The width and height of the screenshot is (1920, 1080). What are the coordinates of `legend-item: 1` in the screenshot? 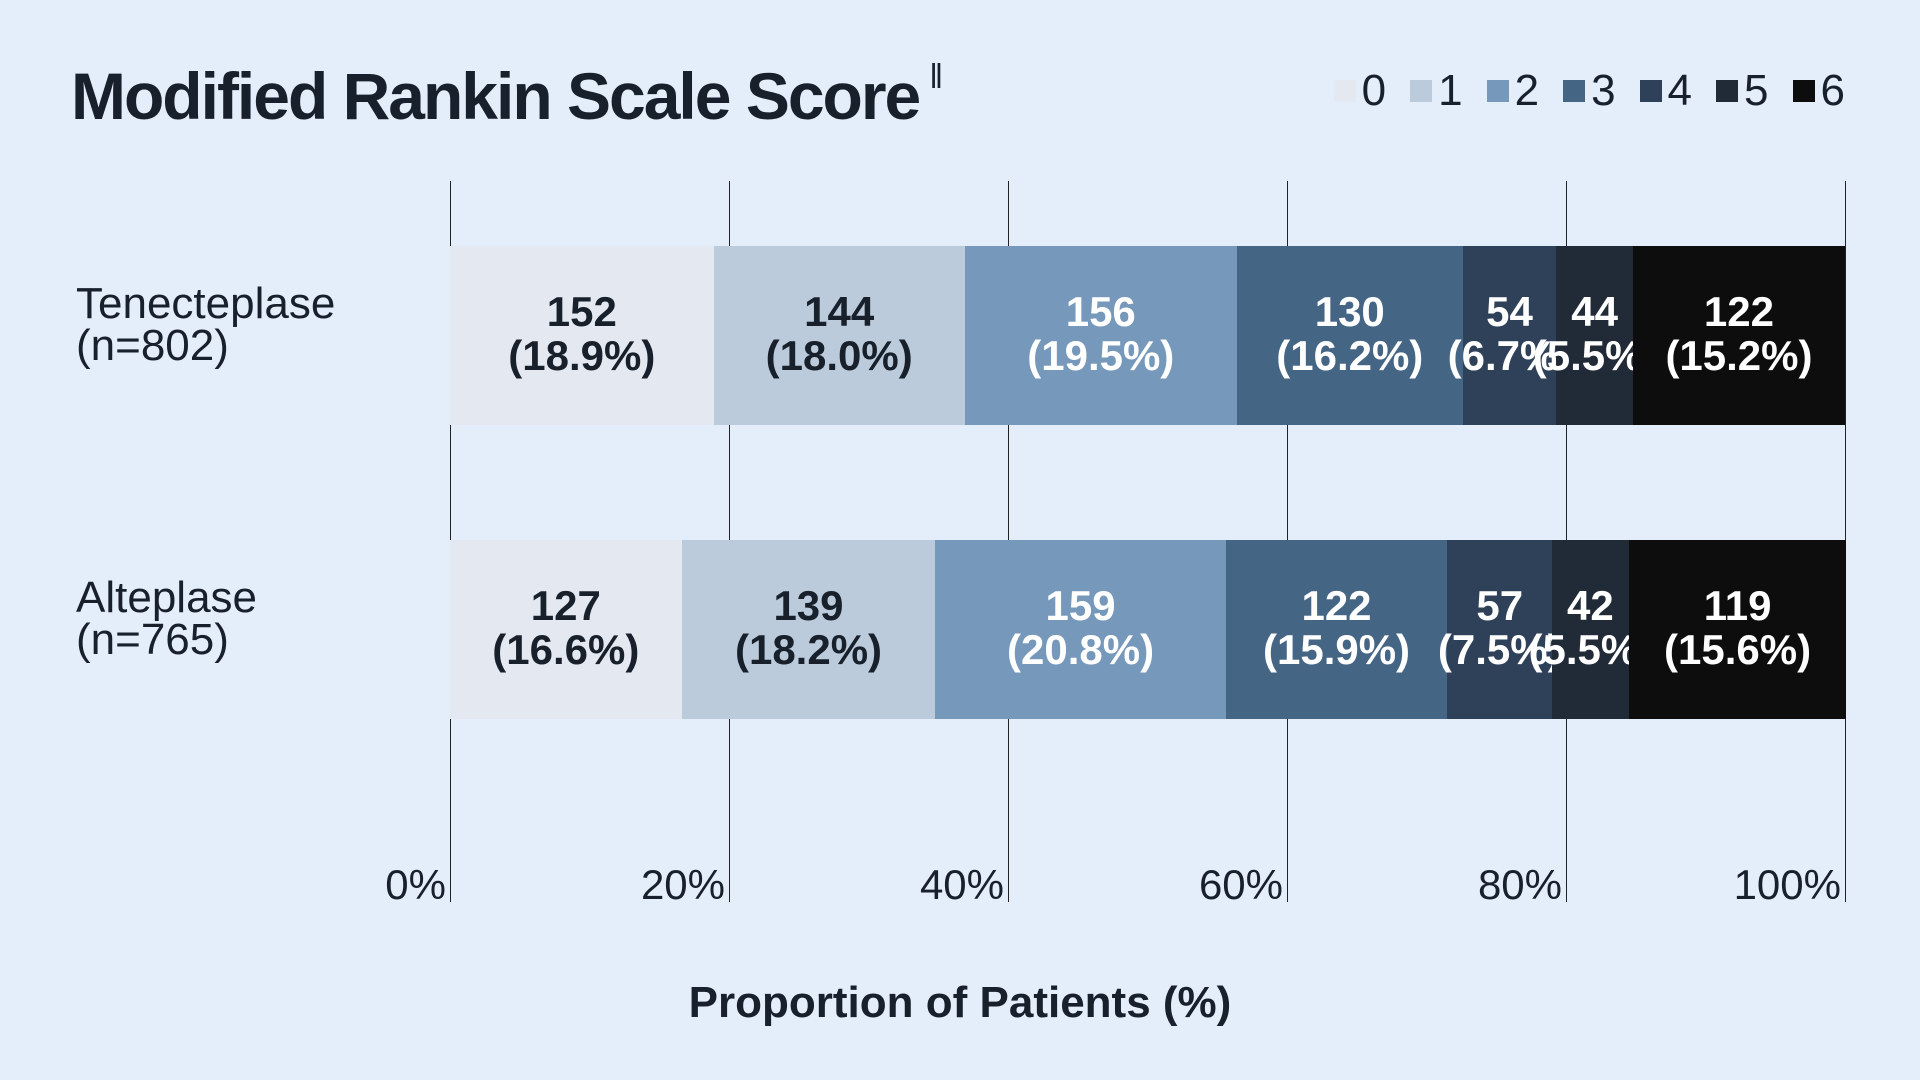 It's located at (1436, 91).